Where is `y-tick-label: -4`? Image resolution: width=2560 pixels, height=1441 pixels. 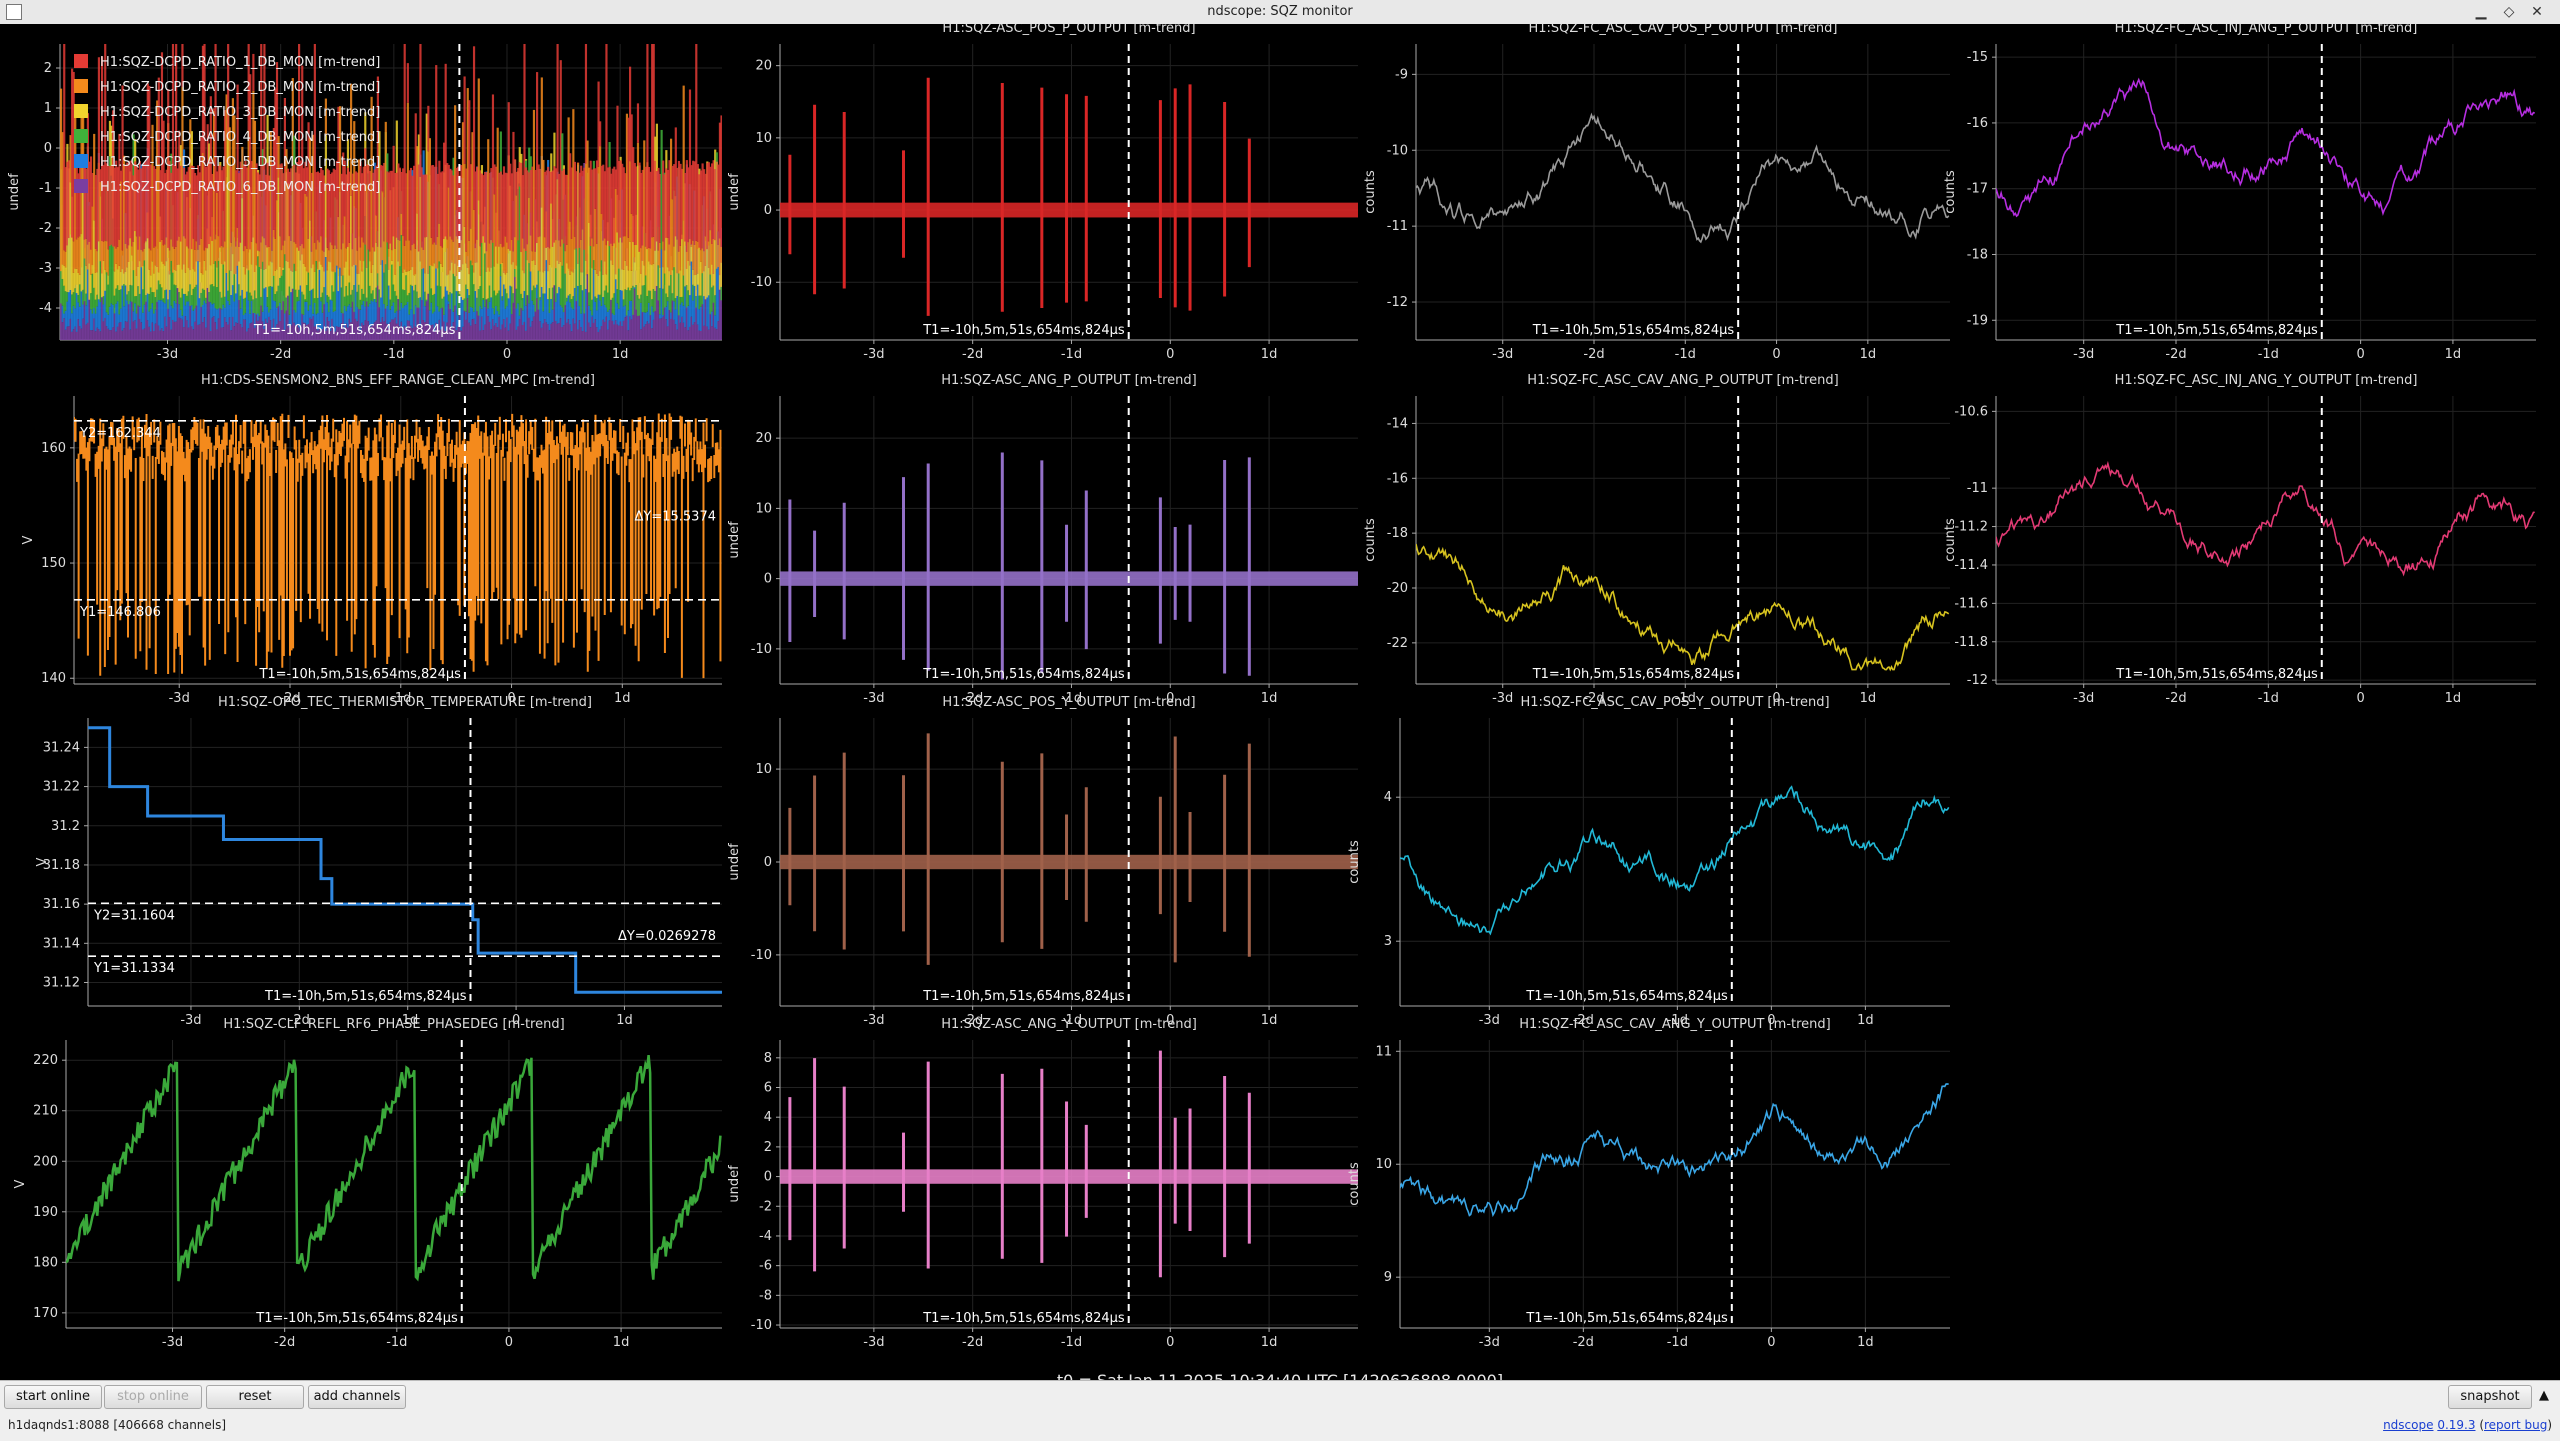
y-tick-label: -4 is located at coordinates (765, 1236).